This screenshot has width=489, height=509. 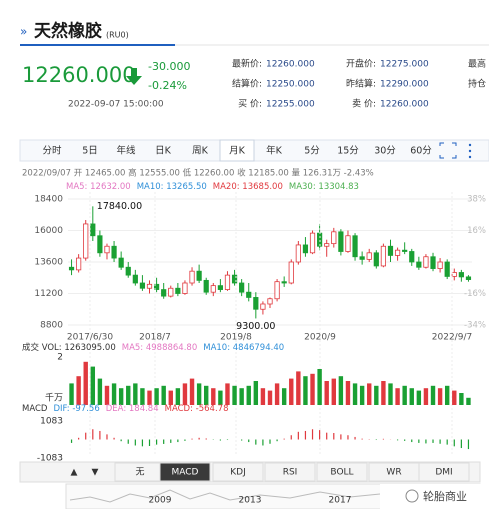 I want to click on field-label: 昨结算:, so click(x=361, y=84).